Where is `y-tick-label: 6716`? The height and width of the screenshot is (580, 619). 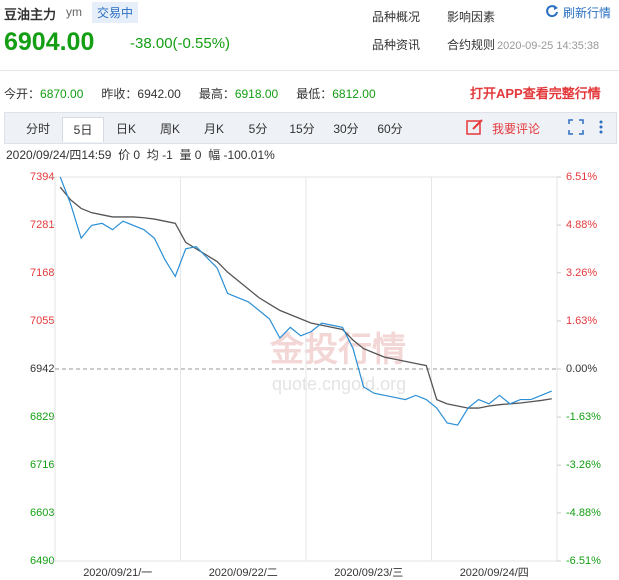 y-tick-label: 6716 is located at coordinates (42, 465).